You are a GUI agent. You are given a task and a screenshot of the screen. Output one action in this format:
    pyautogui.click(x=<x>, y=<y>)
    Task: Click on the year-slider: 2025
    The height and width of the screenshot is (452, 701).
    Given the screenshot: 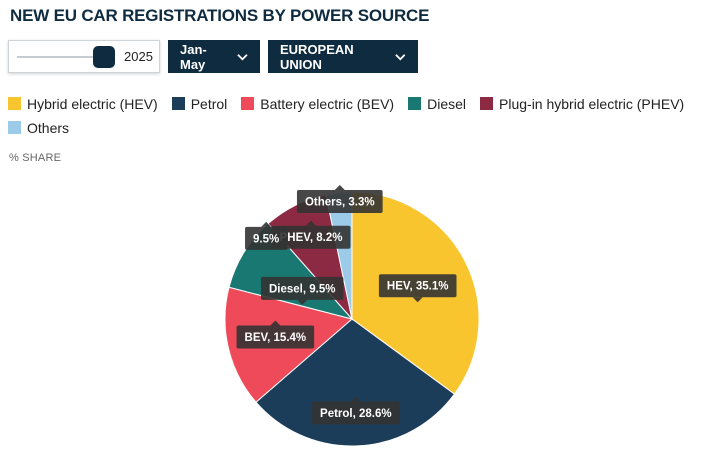 What is the action you would take?
    pyautogui.click(x=84, y=56)
    